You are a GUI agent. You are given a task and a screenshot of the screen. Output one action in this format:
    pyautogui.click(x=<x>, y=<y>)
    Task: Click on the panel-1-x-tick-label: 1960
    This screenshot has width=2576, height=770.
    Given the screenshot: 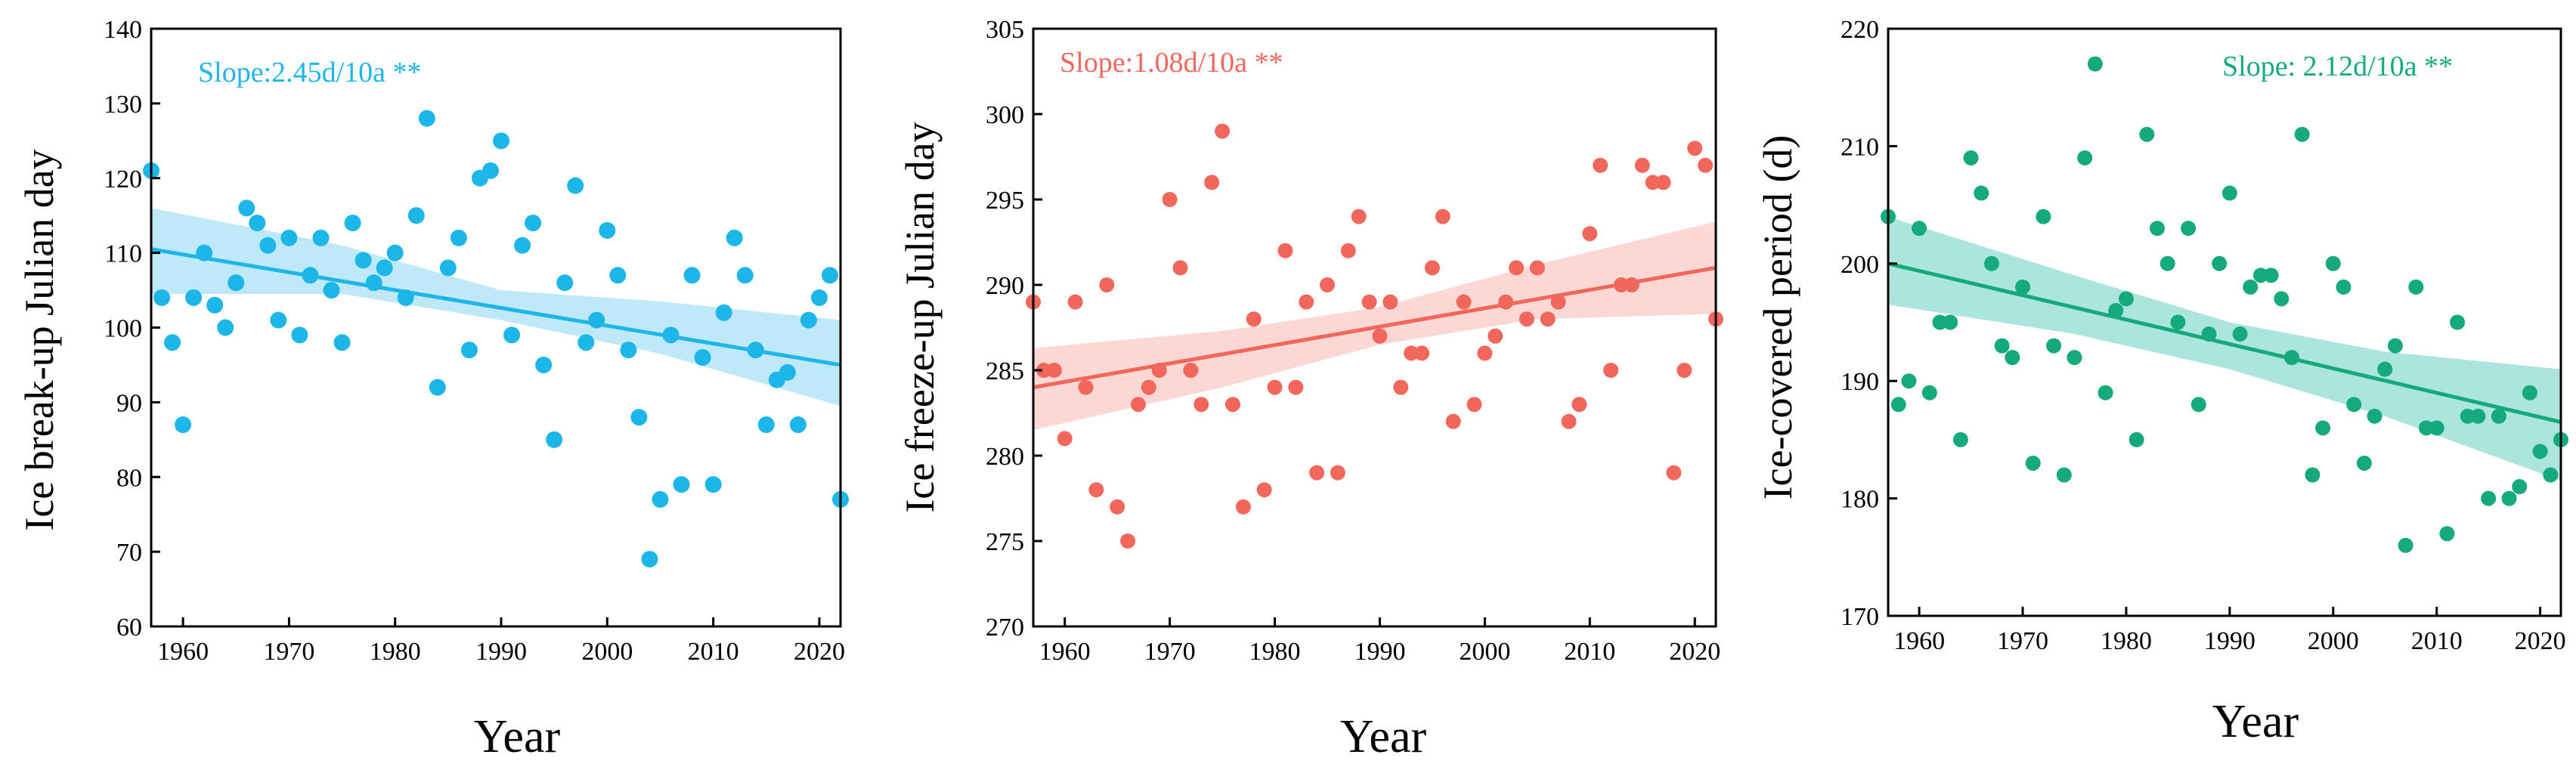 What is the action you would take?
    pyautogui.click(x=183, y=652)
    